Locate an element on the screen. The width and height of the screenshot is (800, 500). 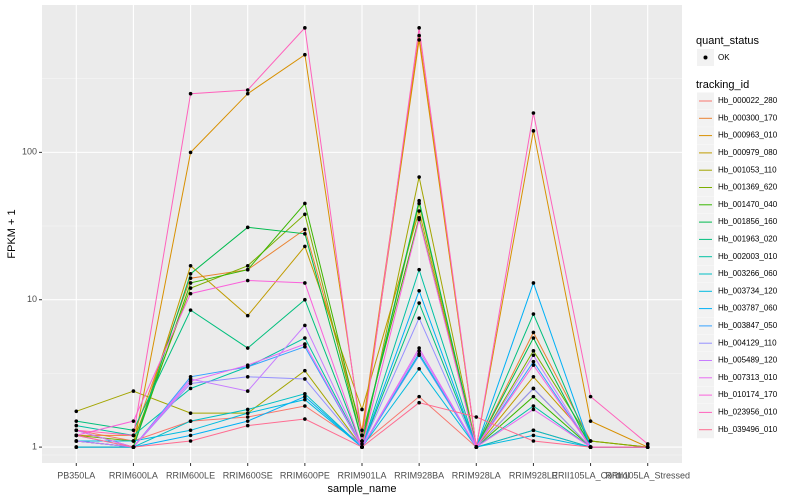
x-tick-label: RRIM600PE is located at coordinates (305, 475).